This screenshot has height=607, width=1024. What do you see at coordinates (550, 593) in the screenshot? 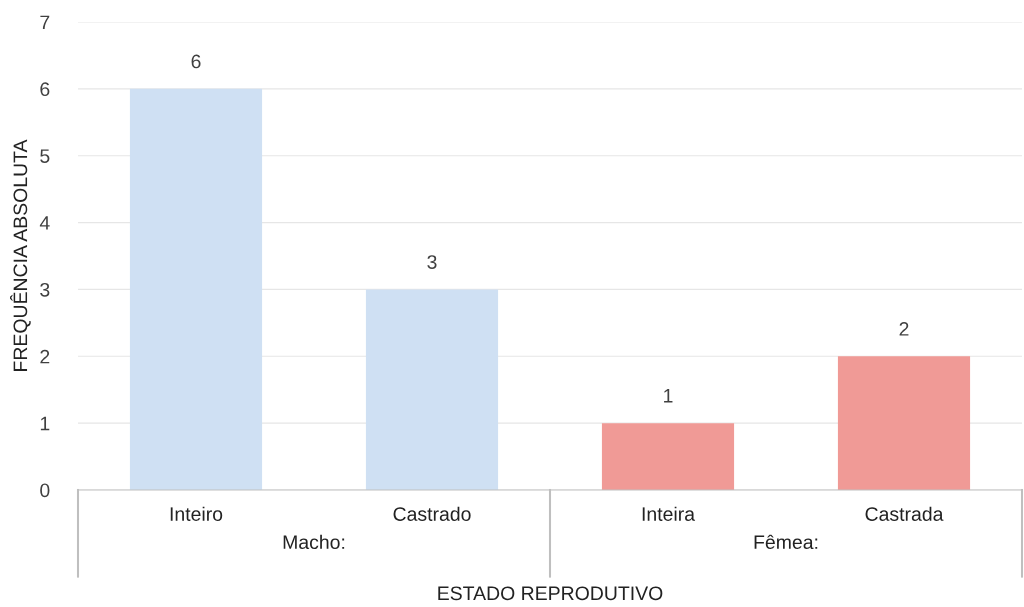
I see `x-axis-title: ESTADO REPRODUTIVO` at bounding box center [550, 593].